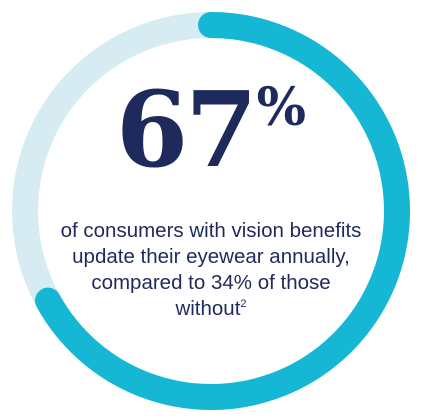  Describe the element at coordinates (281, 107) in the screenshot. I see `stat-unit: %` at that location.